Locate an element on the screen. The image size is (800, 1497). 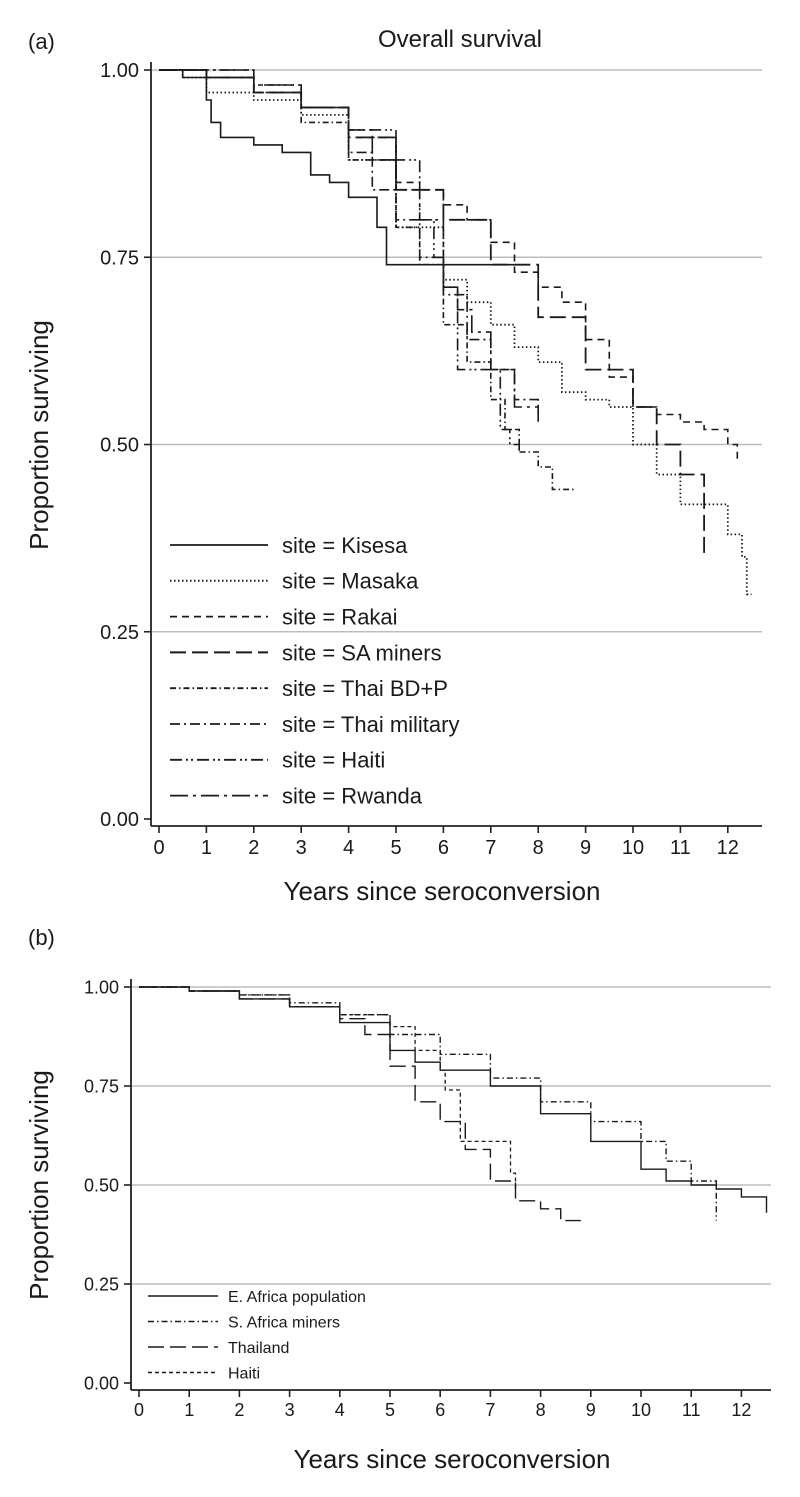
legend-label-5: site = Thai military is located at coordinates (370, 724).